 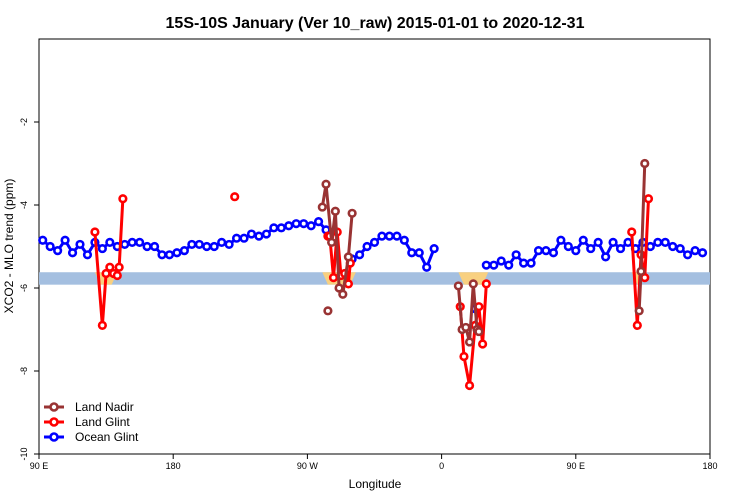 What do you see at coordinates (104, 407) in the screenshot?
I see `legend-label: Land Nadir` at bounding box center [104, 407].